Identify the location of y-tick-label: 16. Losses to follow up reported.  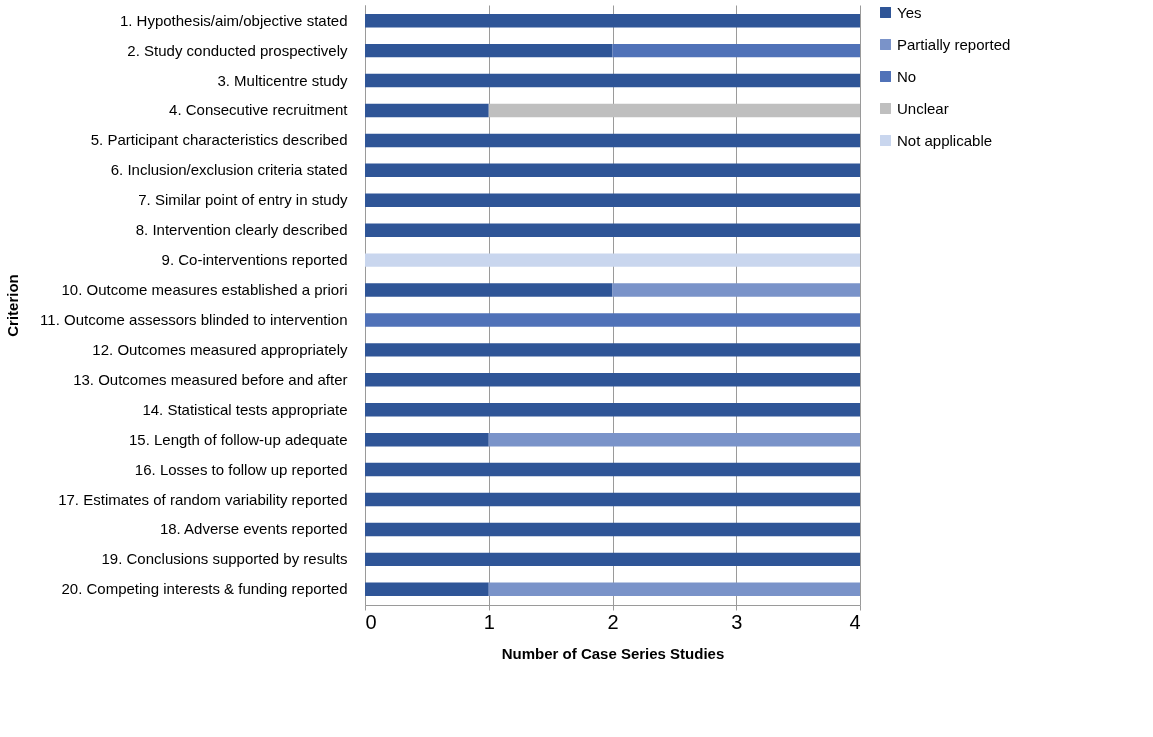
(241, 469).